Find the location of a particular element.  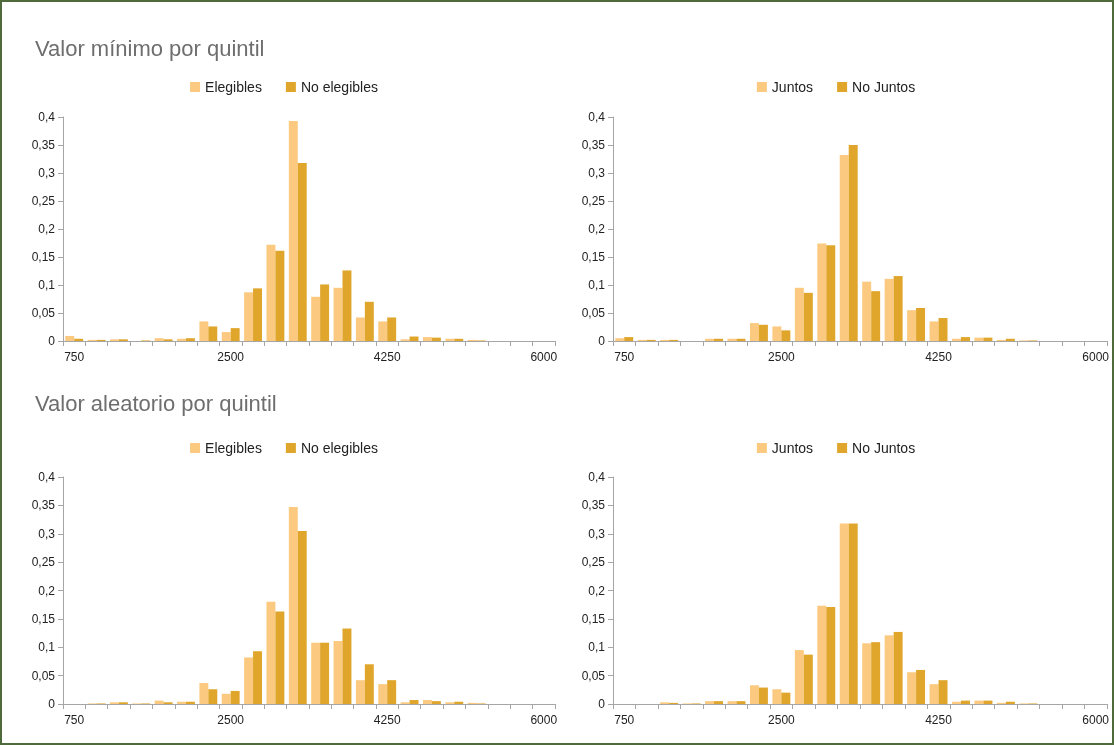

x-tick-label: 6000 is located at coordinates (1096, 720).